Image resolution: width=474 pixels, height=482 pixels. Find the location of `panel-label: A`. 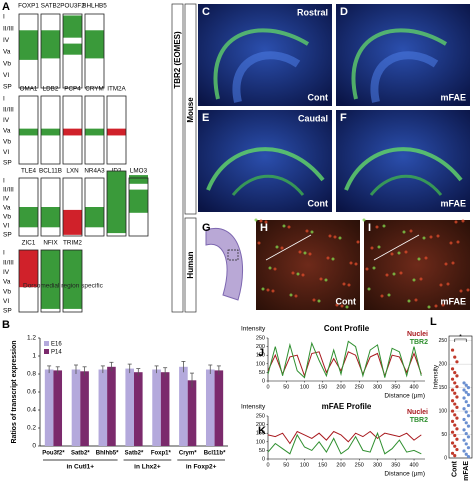

panel-label: A is located at coordinates (6, 7).